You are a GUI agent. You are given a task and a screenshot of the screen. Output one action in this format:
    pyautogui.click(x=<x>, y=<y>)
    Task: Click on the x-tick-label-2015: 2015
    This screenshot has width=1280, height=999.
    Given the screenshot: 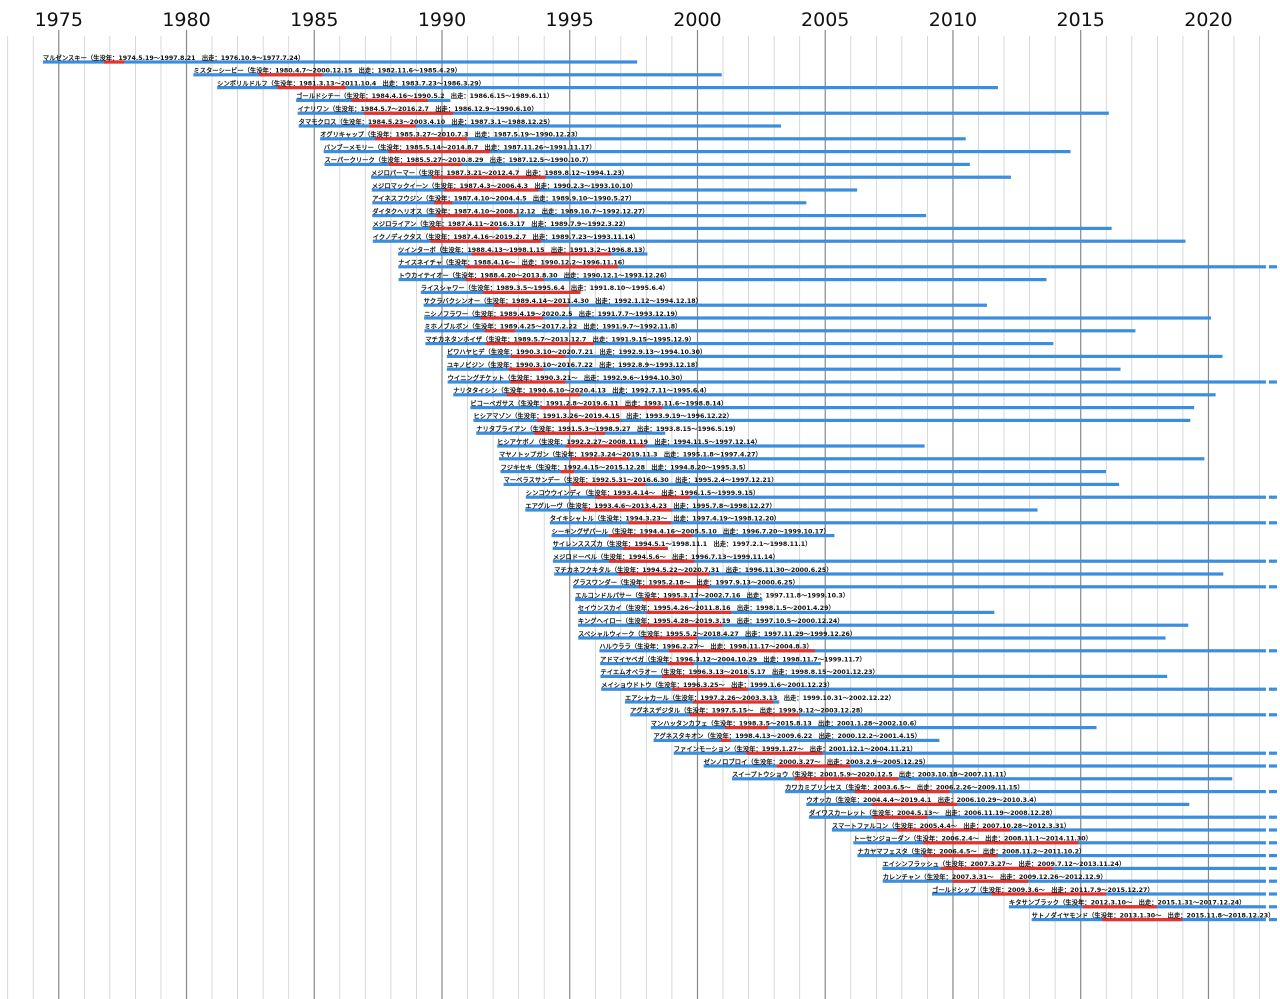 What is the action you would take?
    pyautogui.click(x=1081, y=20)
    